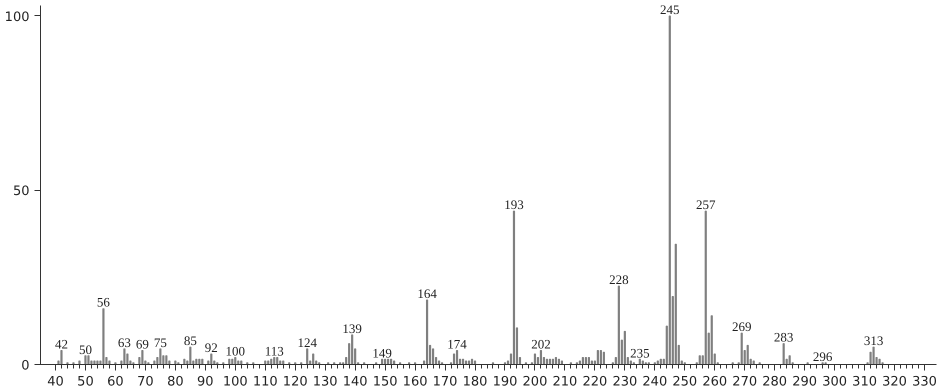  Describe the element at coordinates (924, 381) in the screenshot. I see `x-tick-label: 330` at that location.